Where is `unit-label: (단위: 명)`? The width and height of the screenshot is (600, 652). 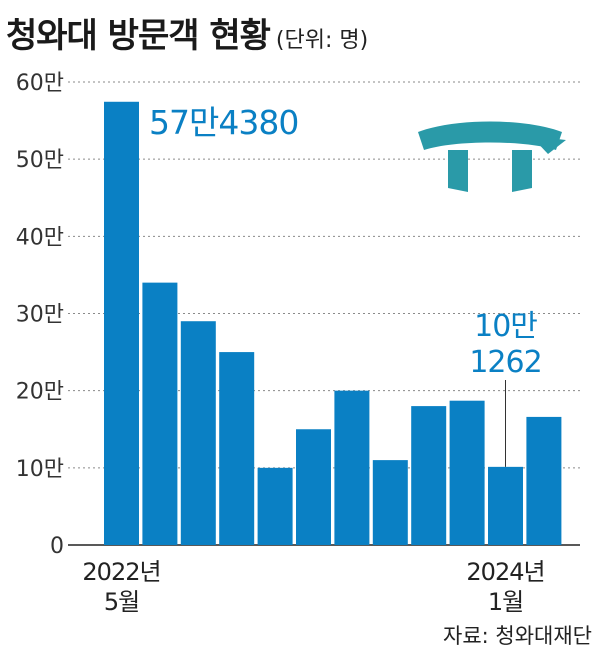 unit-label: (단위: 명) is located at coordinates (322, 40).